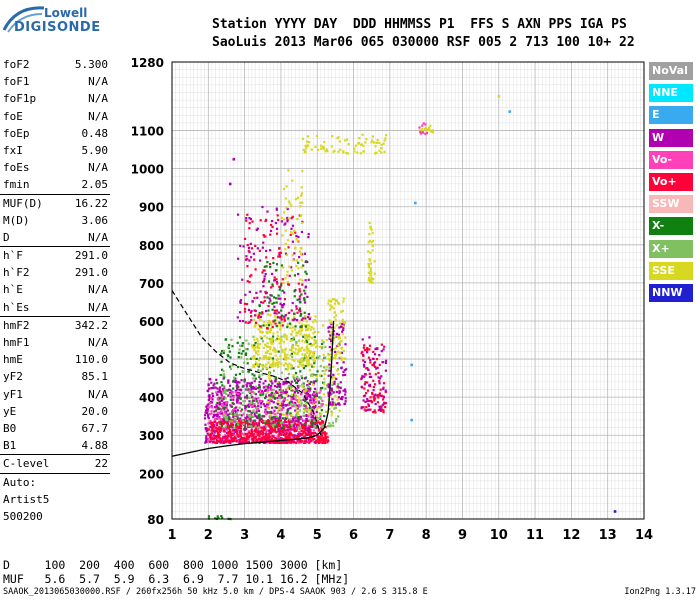  I want to click on x-tick-label: 7, so click(389, 535).